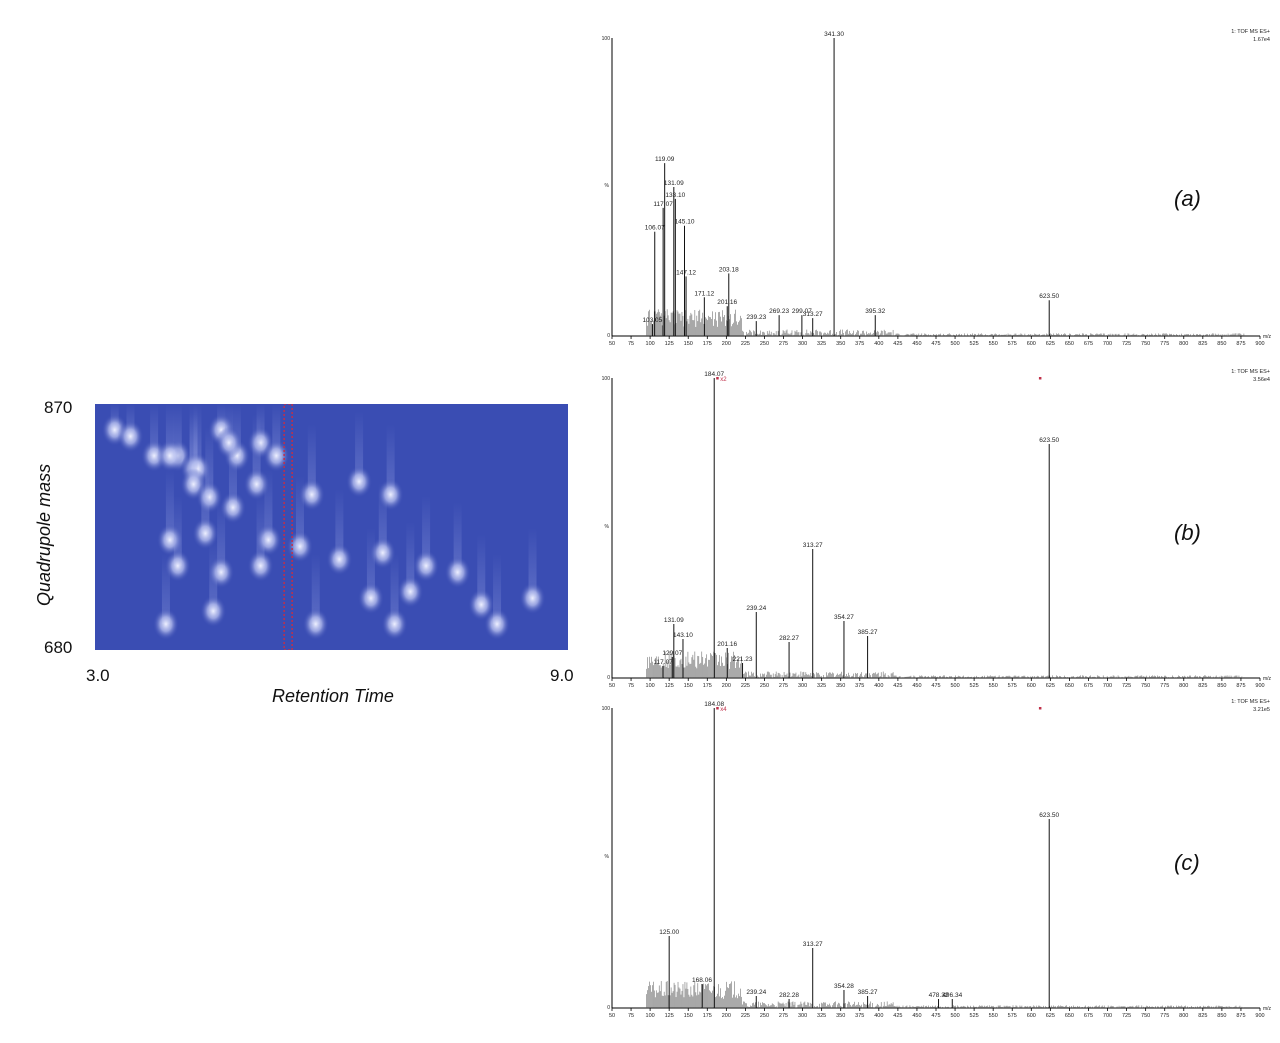  I want to click on spectrum-x-tick-label: 375, so click(859, 343).